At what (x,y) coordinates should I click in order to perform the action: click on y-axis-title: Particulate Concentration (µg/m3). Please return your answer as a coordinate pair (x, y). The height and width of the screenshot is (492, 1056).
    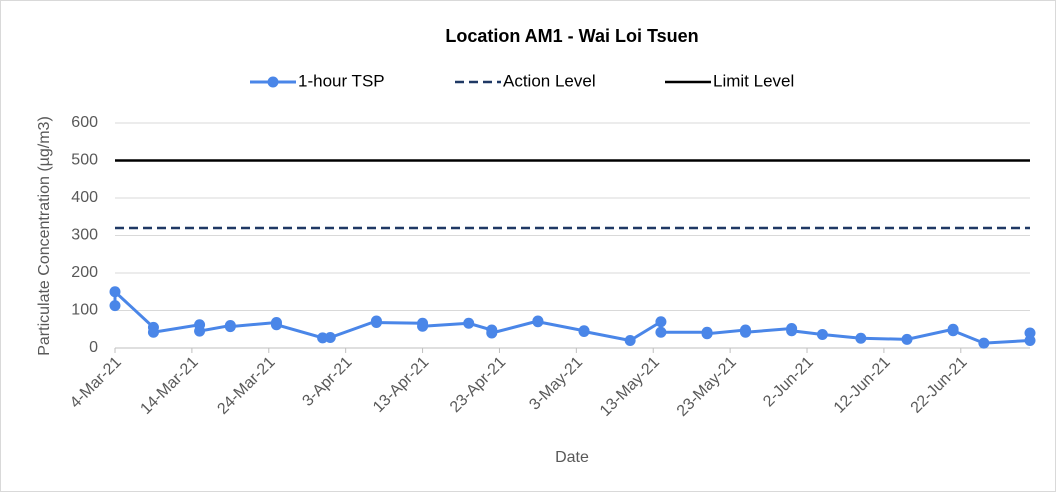
    Looking at the image, I should click on (44, 236).